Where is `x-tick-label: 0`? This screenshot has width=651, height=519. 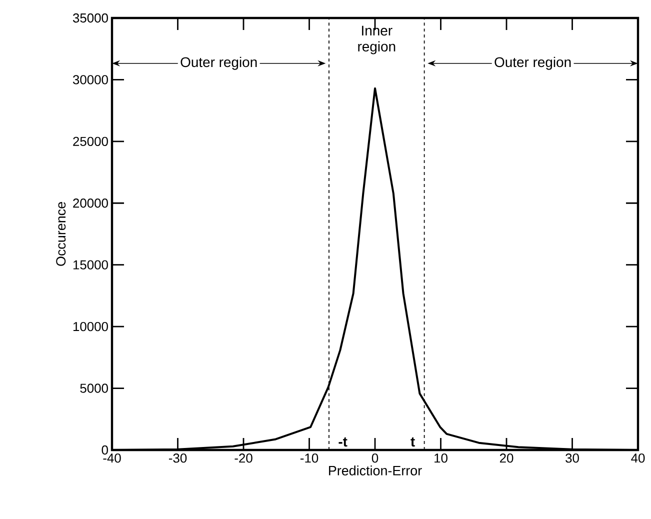 x-tick-label: 0 is located at coordinates (375, 458).